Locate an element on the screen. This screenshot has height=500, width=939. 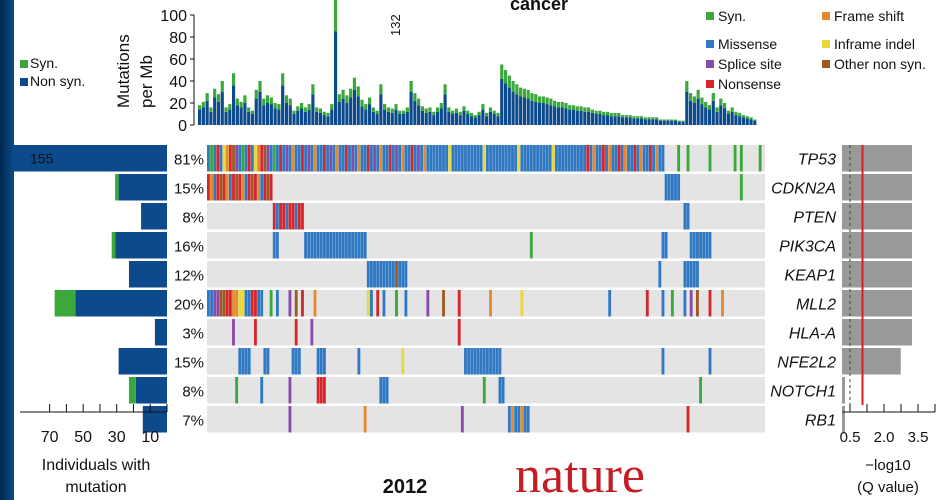
individuals-xlabel-line2: mutation is located at coordinates (95, 487).